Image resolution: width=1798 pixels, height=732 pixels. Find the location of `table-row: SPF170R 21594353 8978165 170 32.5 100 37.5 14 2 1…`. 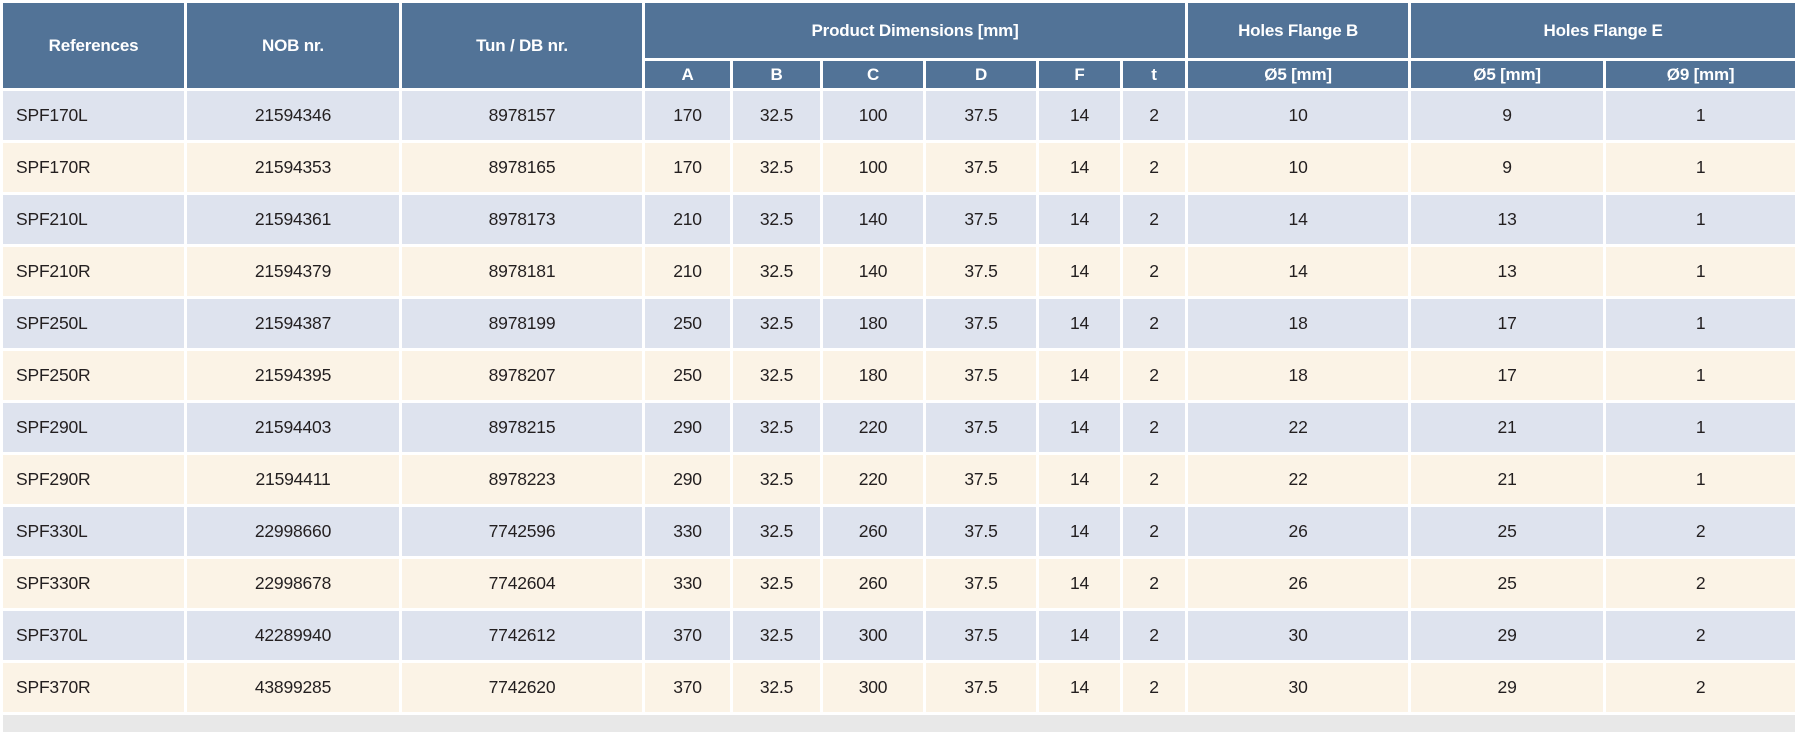

table-row: SPF170R 21594353 8978165 170 32.5 100 37.5 14 2 1… is located at coordinates (899, 167).